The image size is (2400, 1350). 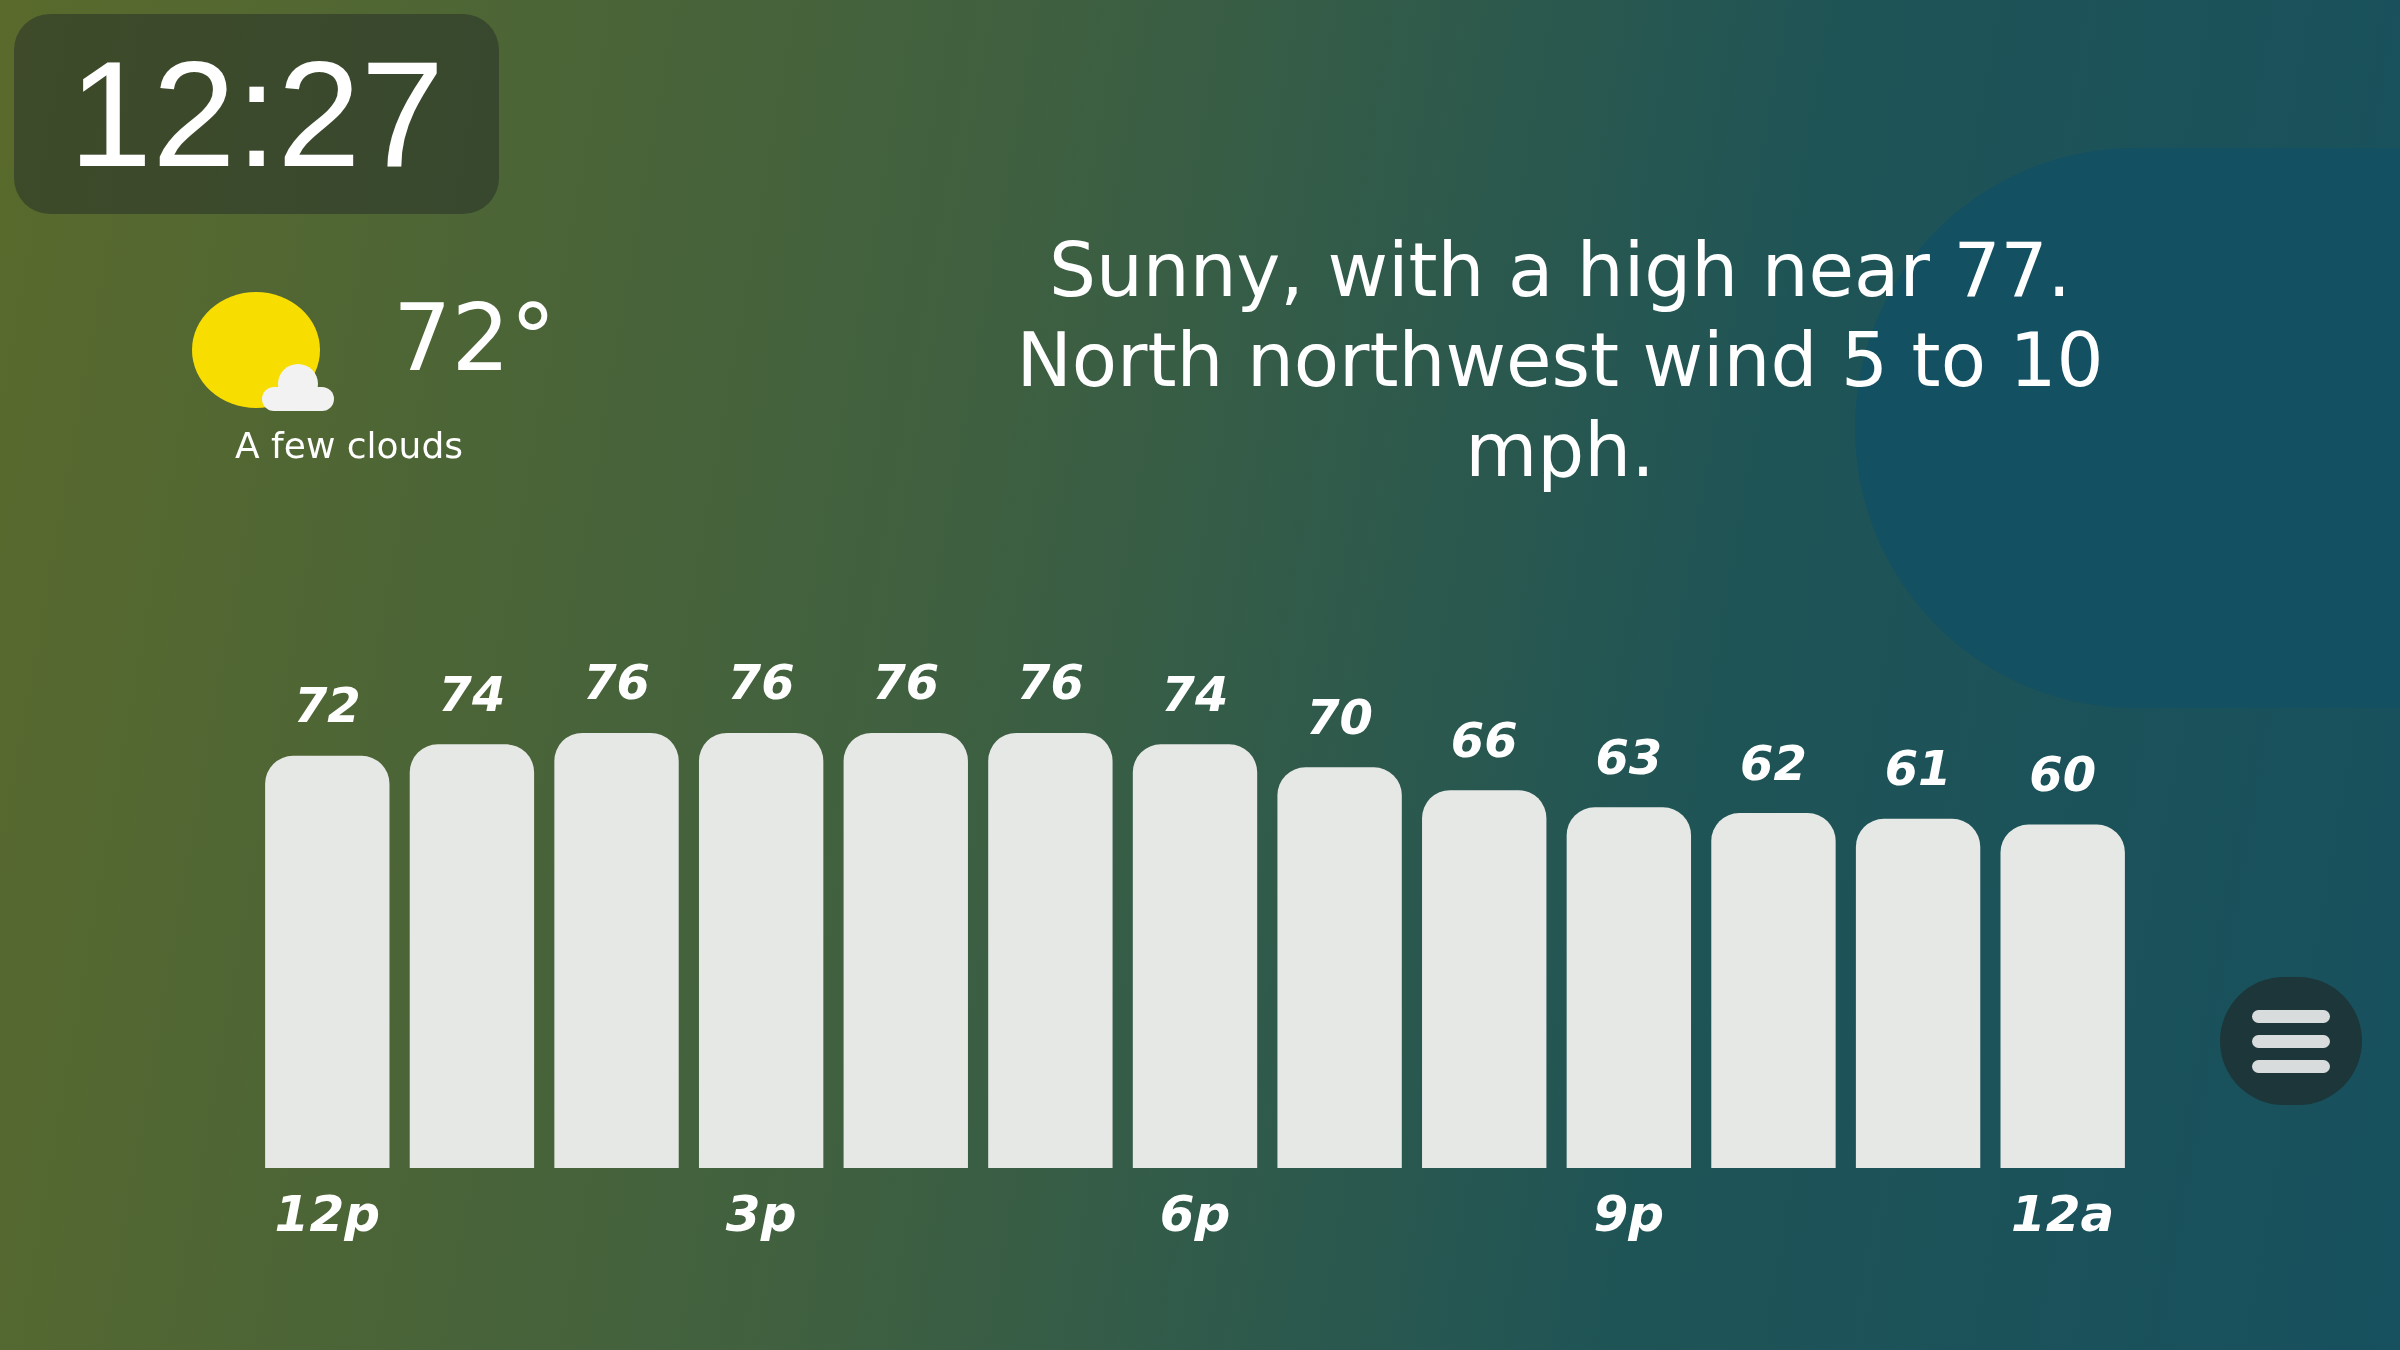 What do you see at coordinates (1560, 360) in the screenshot?
I see `text: Sunny, with a high near 77. North northwest wind 5 to 10 mph.` at bounding box center [1560, 360].